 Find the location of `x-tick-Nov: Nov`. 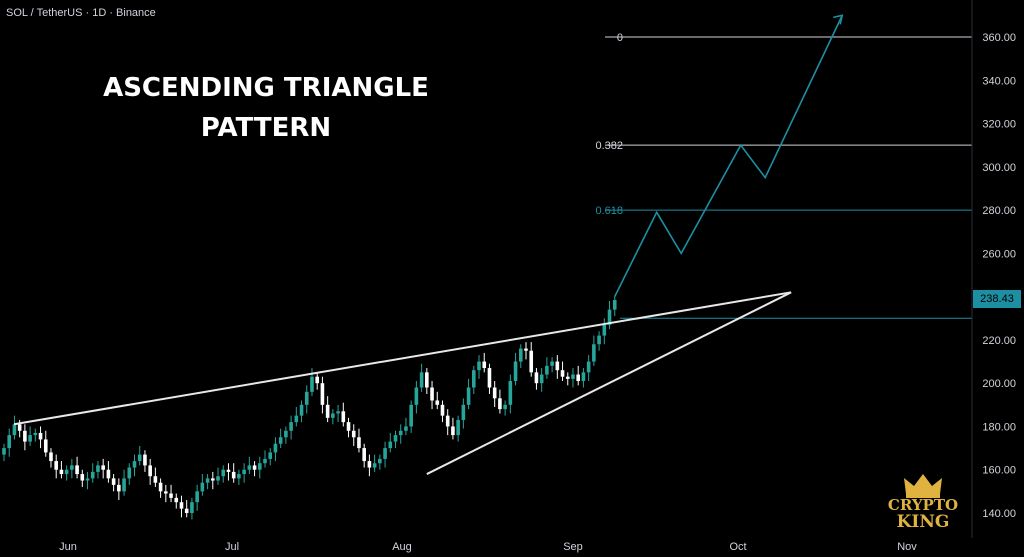

x-tick-Nov: Nov is located at coordinates (907, 547).